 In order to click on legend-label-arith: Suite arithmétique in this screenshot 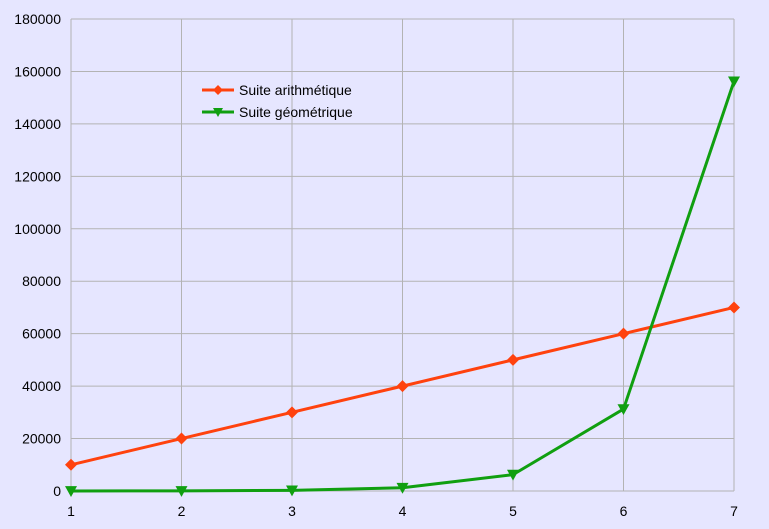, I will do `click(295, 90)`.